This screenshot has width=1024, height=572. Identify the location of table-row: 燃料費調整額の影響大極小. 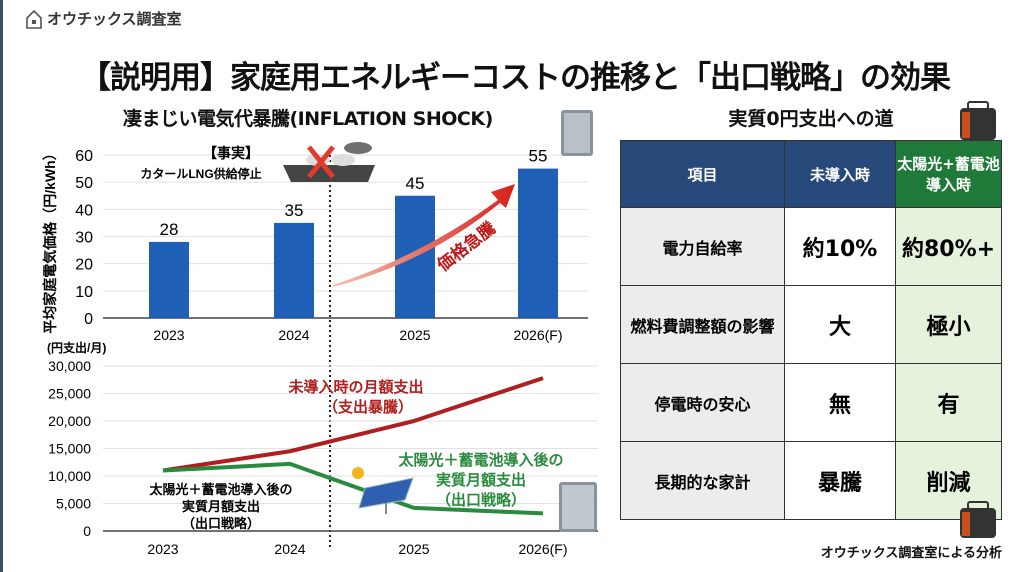
(811, 324).